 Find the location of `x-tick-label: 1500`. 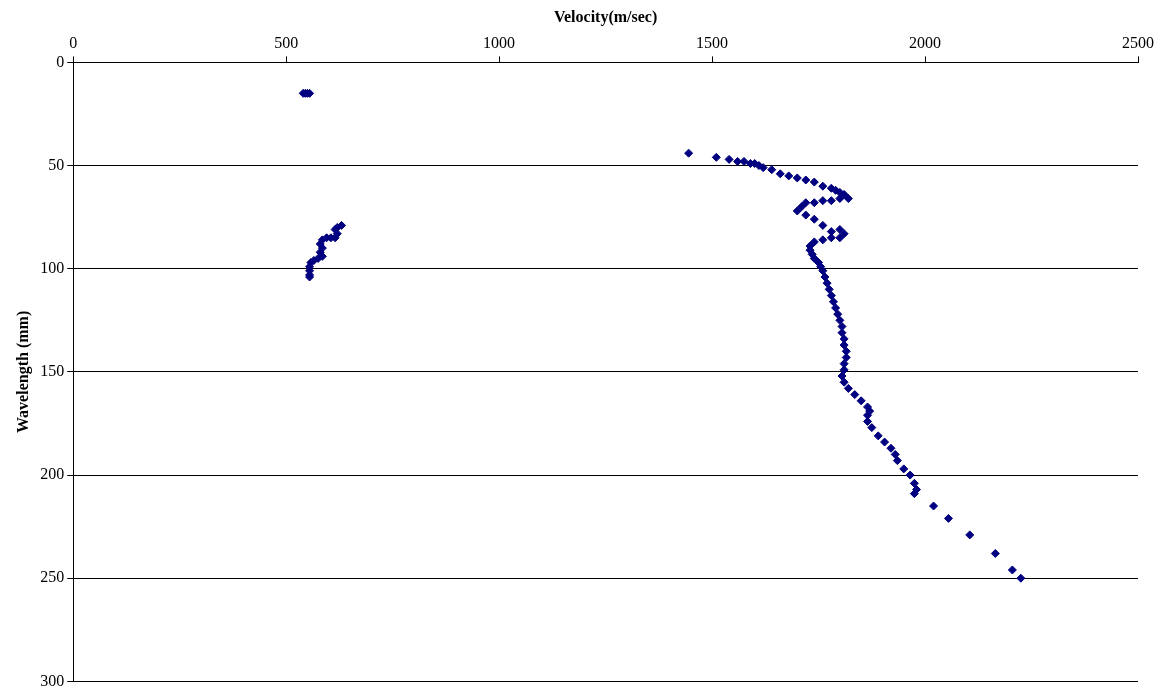

x-tick-label: 1500 is located at coordinates (712, 42).